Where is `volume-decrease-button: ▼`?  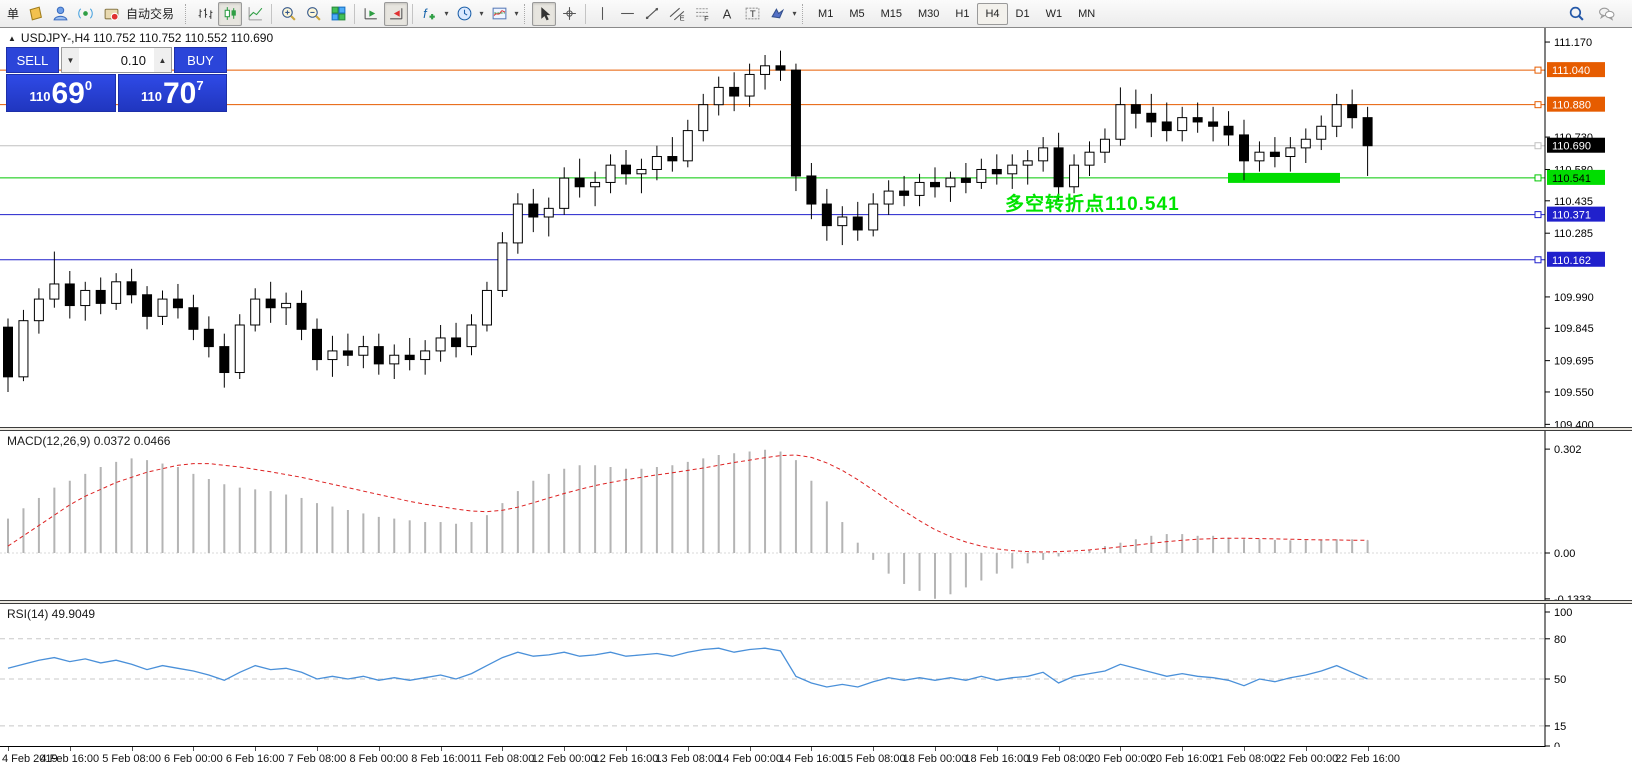 volume-decrease-button: ▼ is located at coordinates (70, 60).